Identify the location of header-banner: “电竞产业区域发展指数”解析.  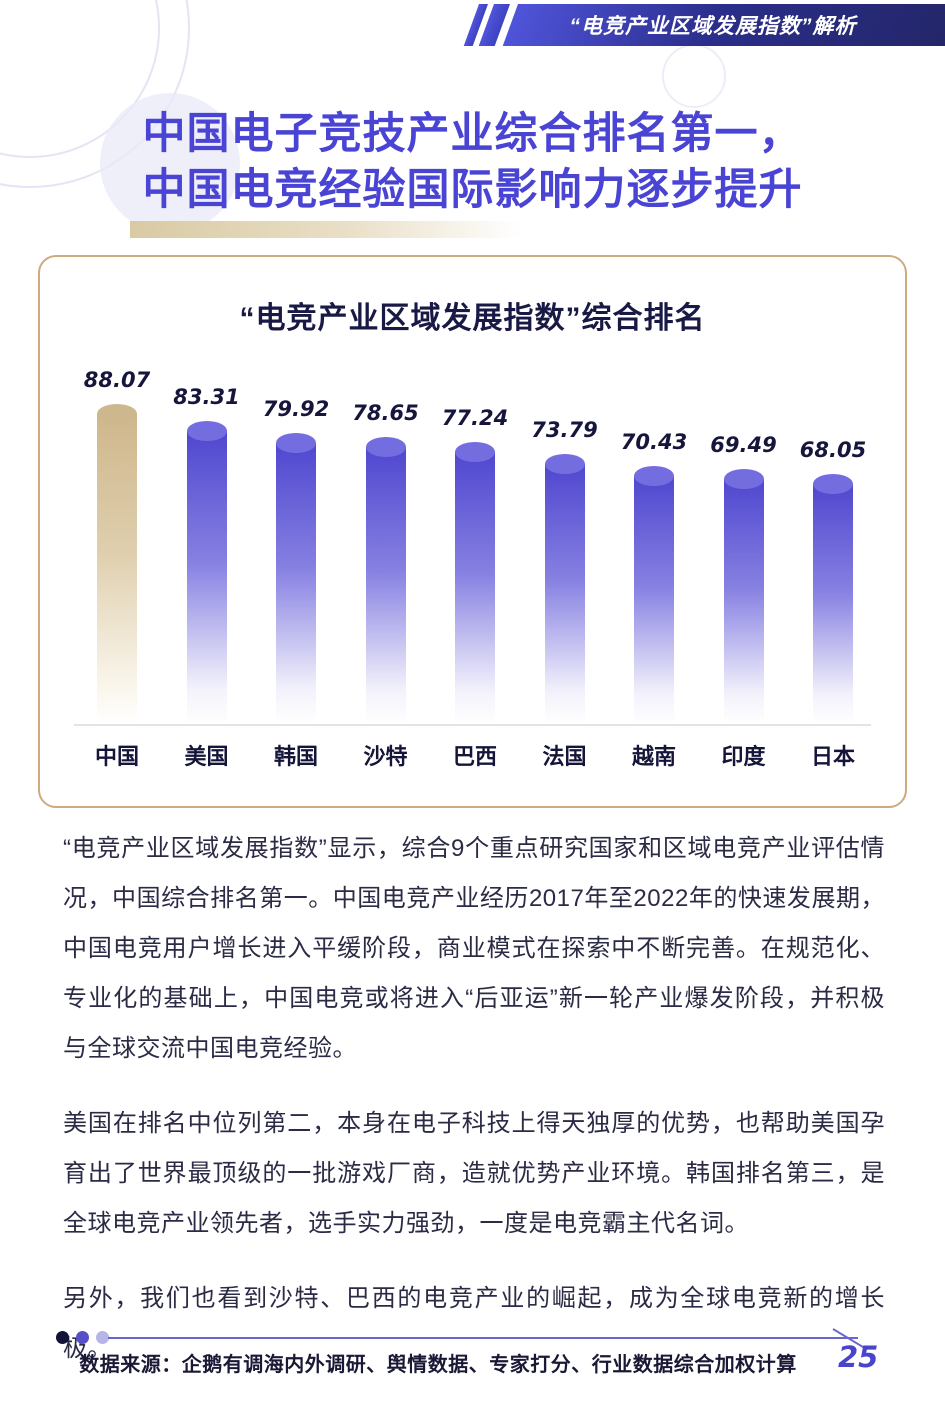
(723, 25).